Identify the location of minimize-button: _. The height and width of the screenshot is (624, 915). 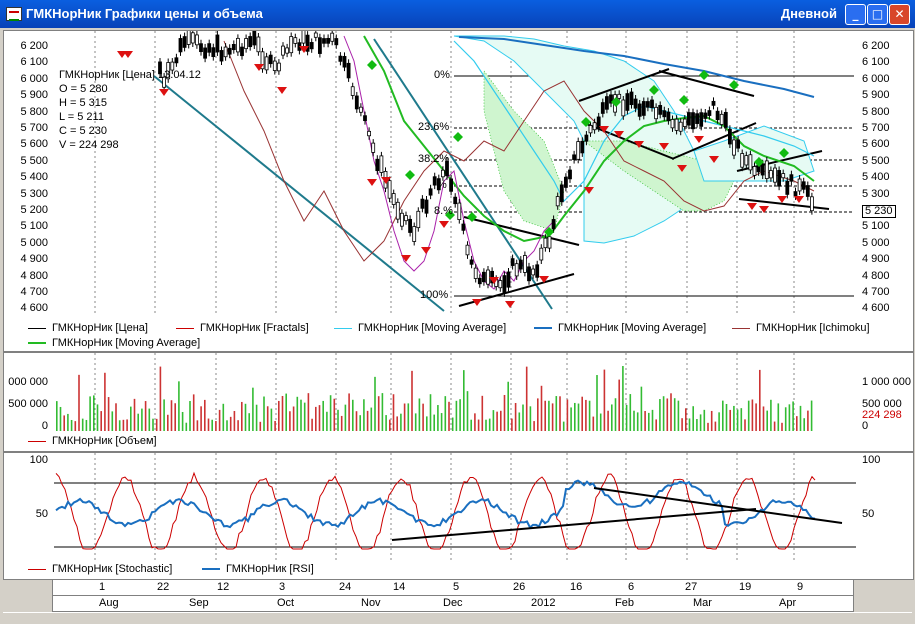
(855, 14).